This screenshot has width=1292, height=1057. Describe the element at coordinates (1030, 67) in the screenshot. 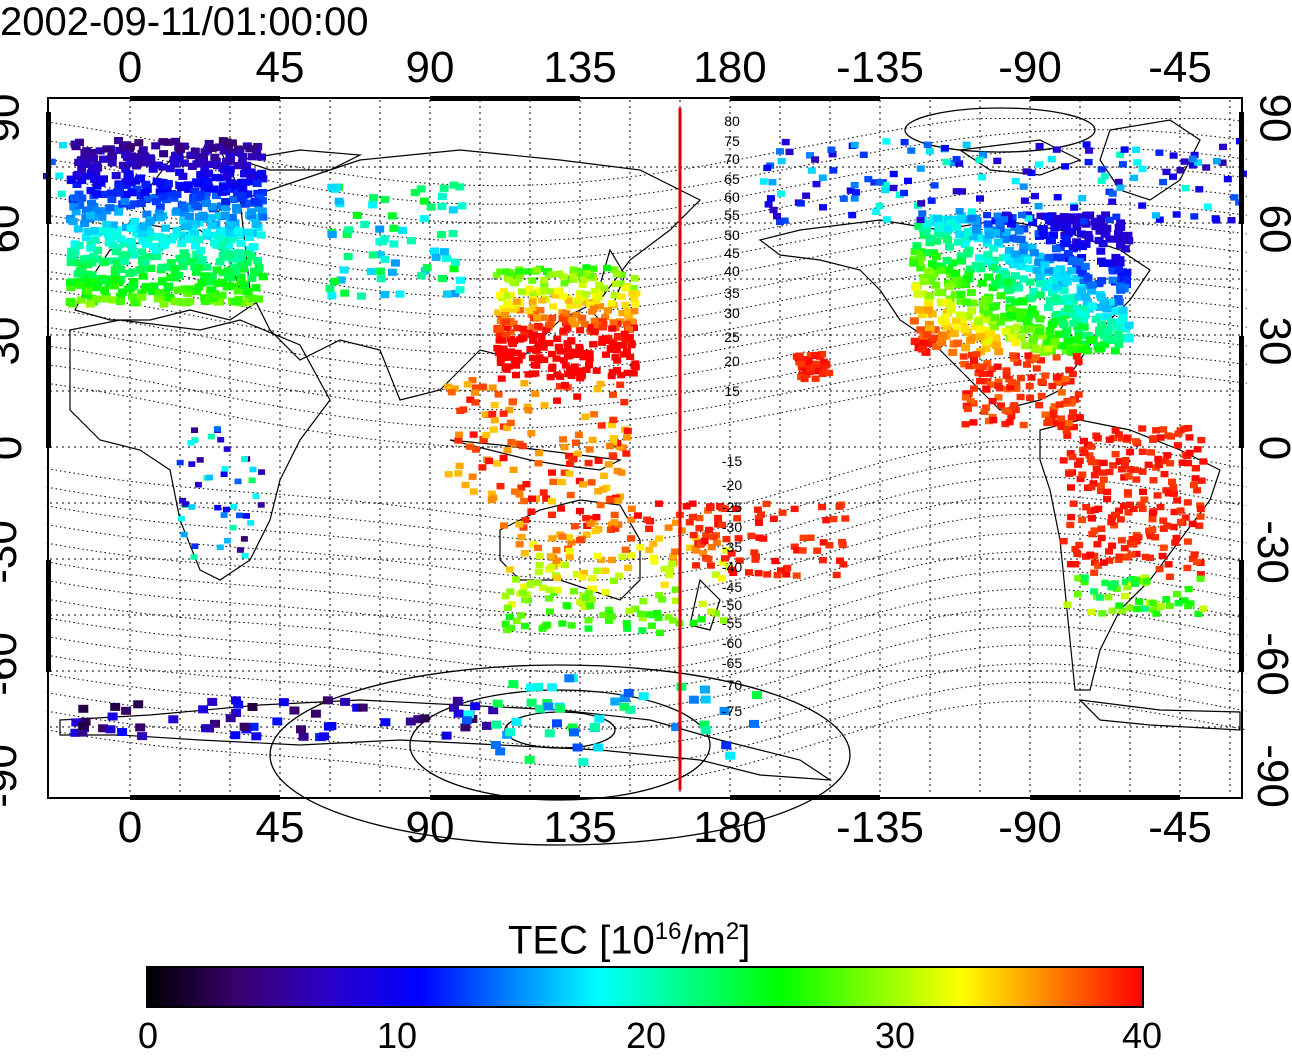

I see `lon-tick-top: -90` at that location.